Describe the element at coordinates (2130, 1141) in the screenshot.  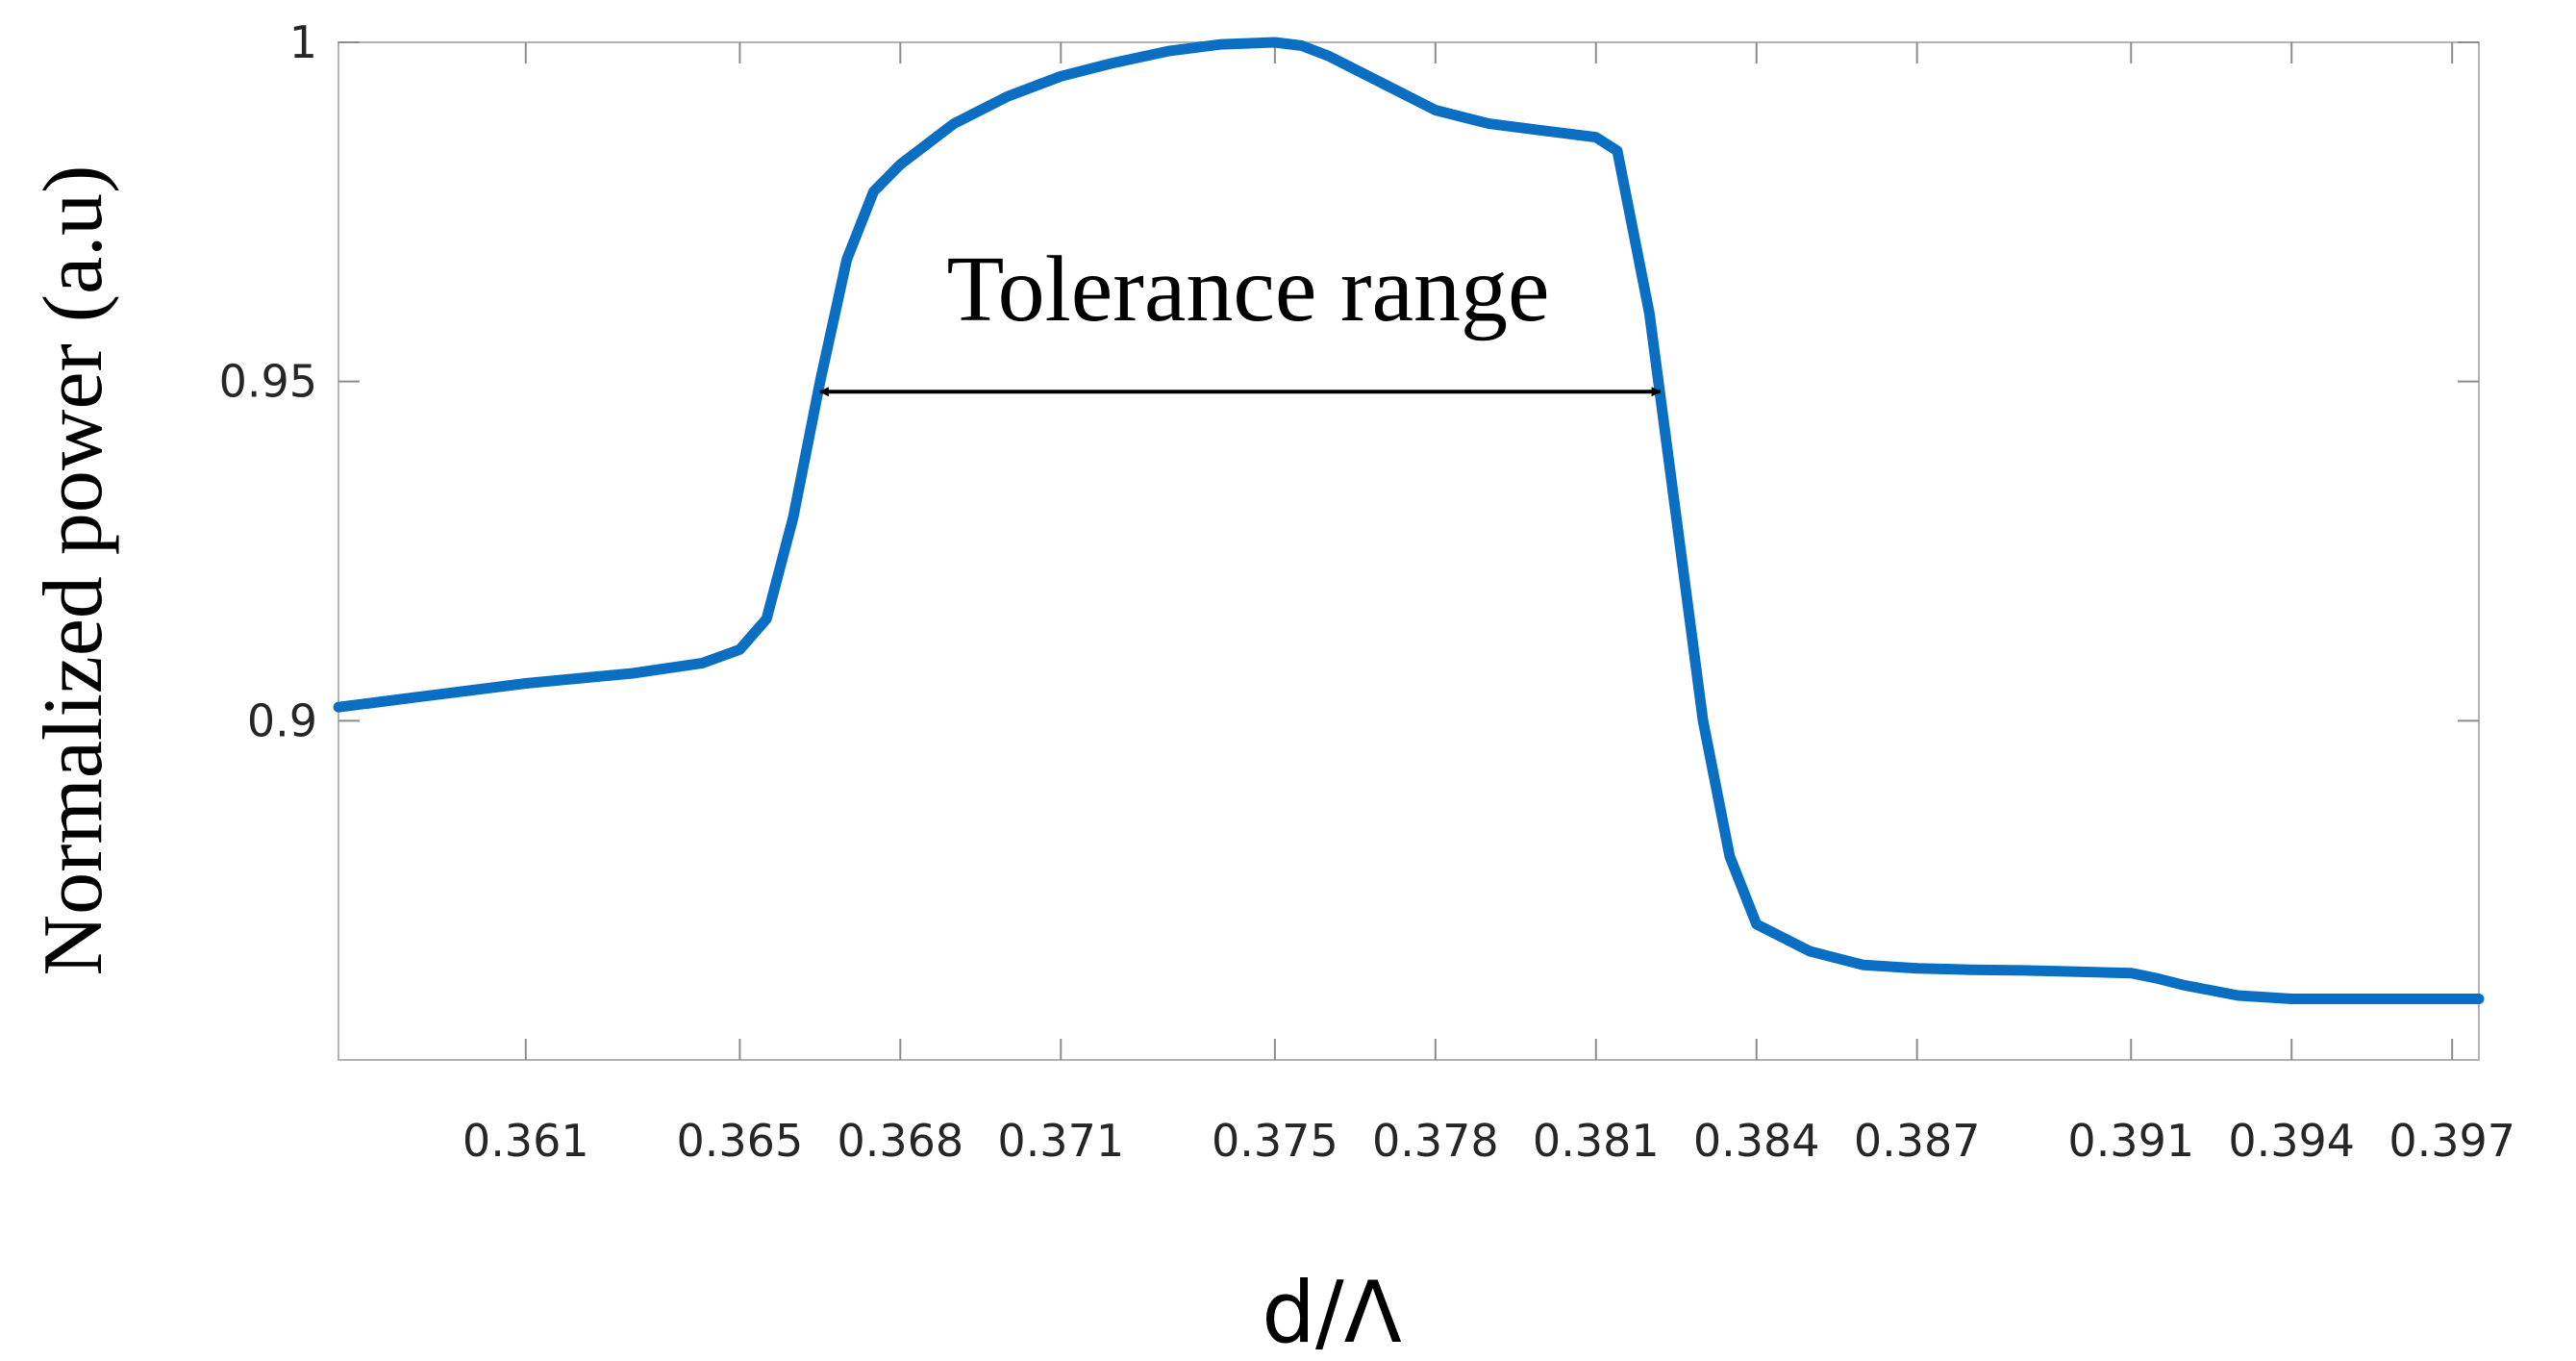
I see `x-tick-label: 0.391` at that location.